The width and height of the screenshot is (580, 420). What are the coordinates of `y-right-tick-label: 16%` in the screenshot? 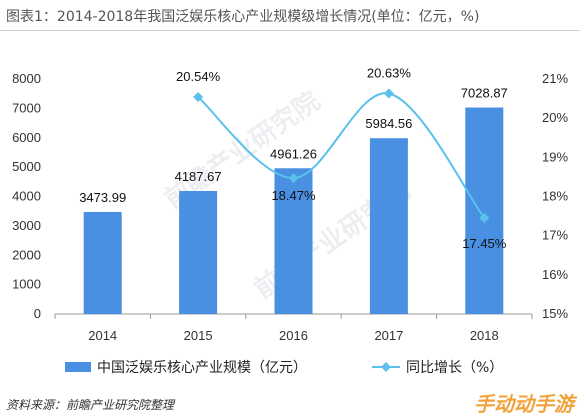 It's located at (555, 274).